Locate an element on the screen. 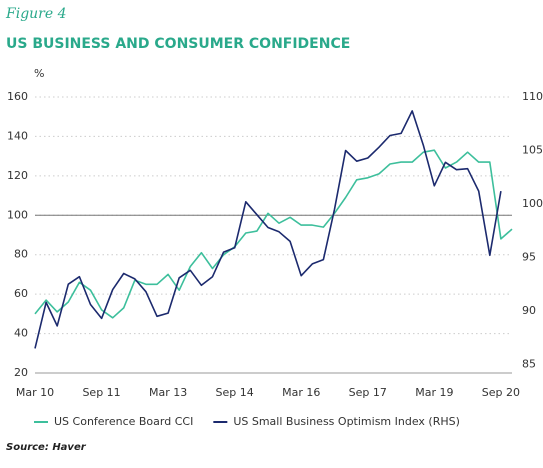 This screenshot has width=543, height=468. x-tick-label: Mar 16 is located at coordinates (301, 392).